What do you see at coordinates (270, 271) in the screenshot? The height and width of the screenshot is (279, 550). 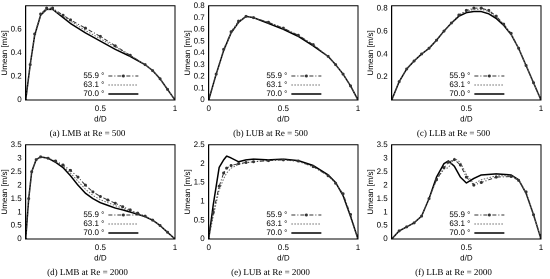 I see `text: (e) LUB at Re = 2000` at bounding box center [270, 271].